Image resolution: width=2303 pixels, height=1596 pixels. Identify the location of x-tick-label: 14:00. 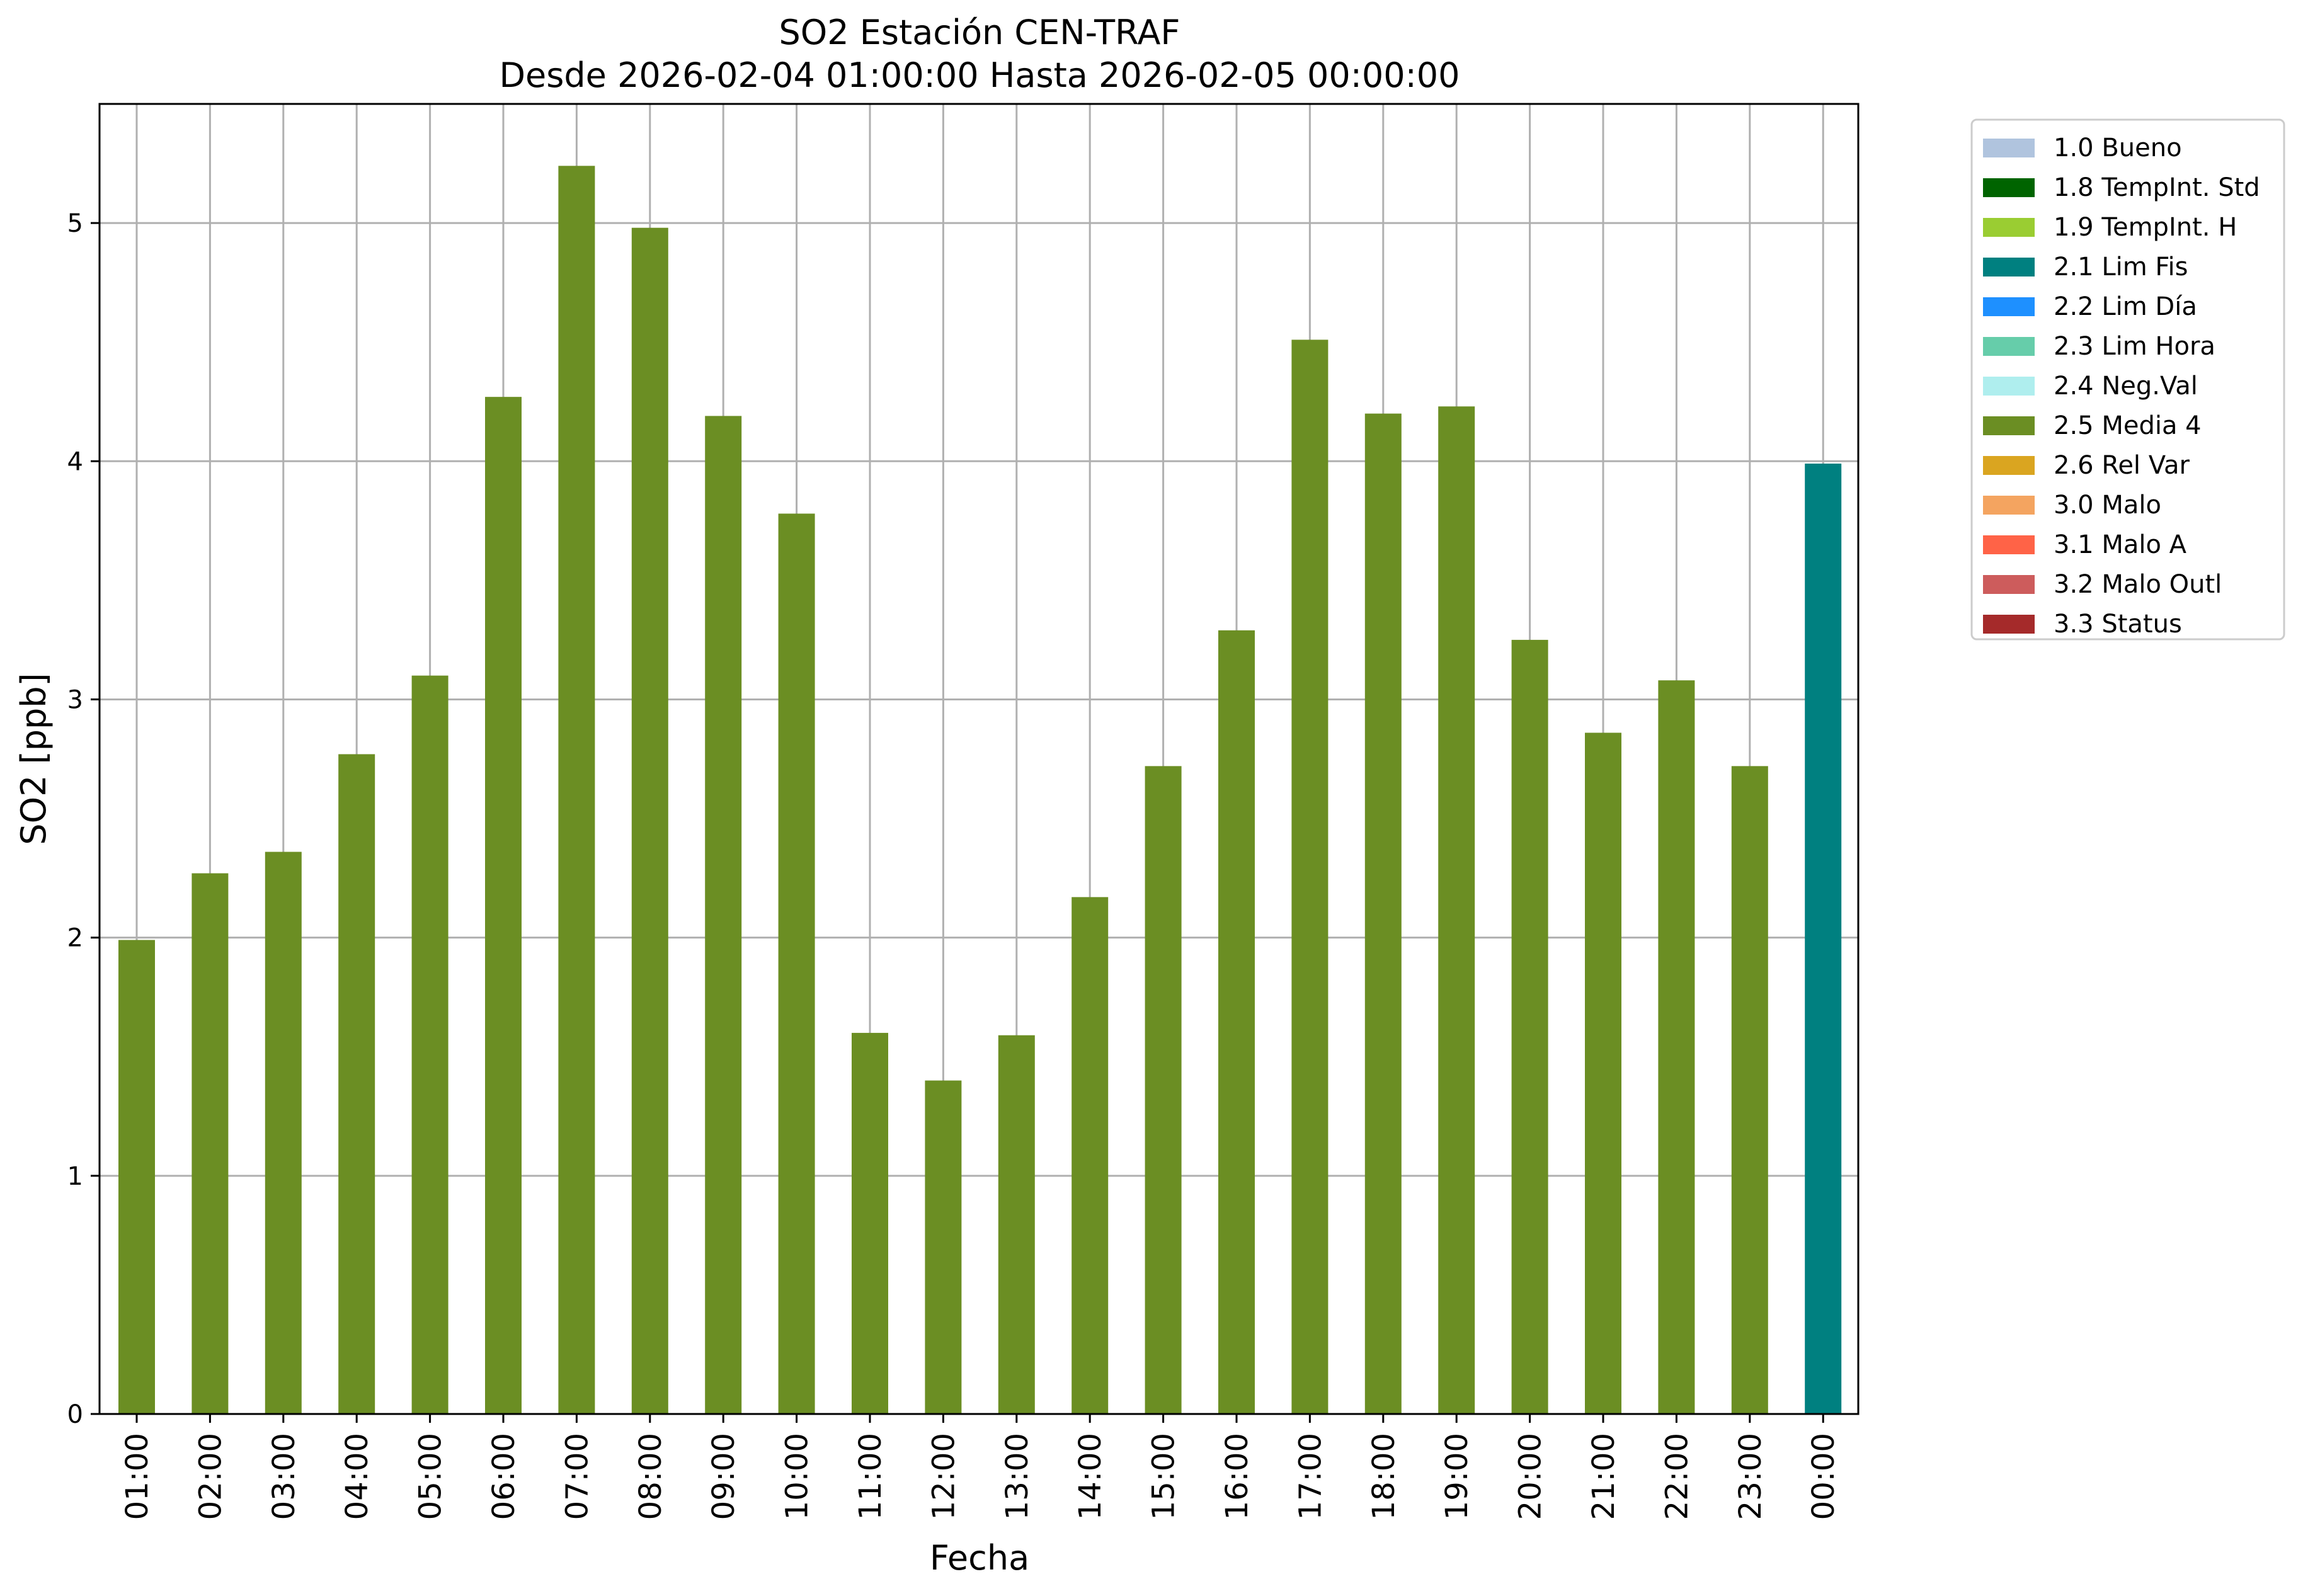
(1090, 1476).